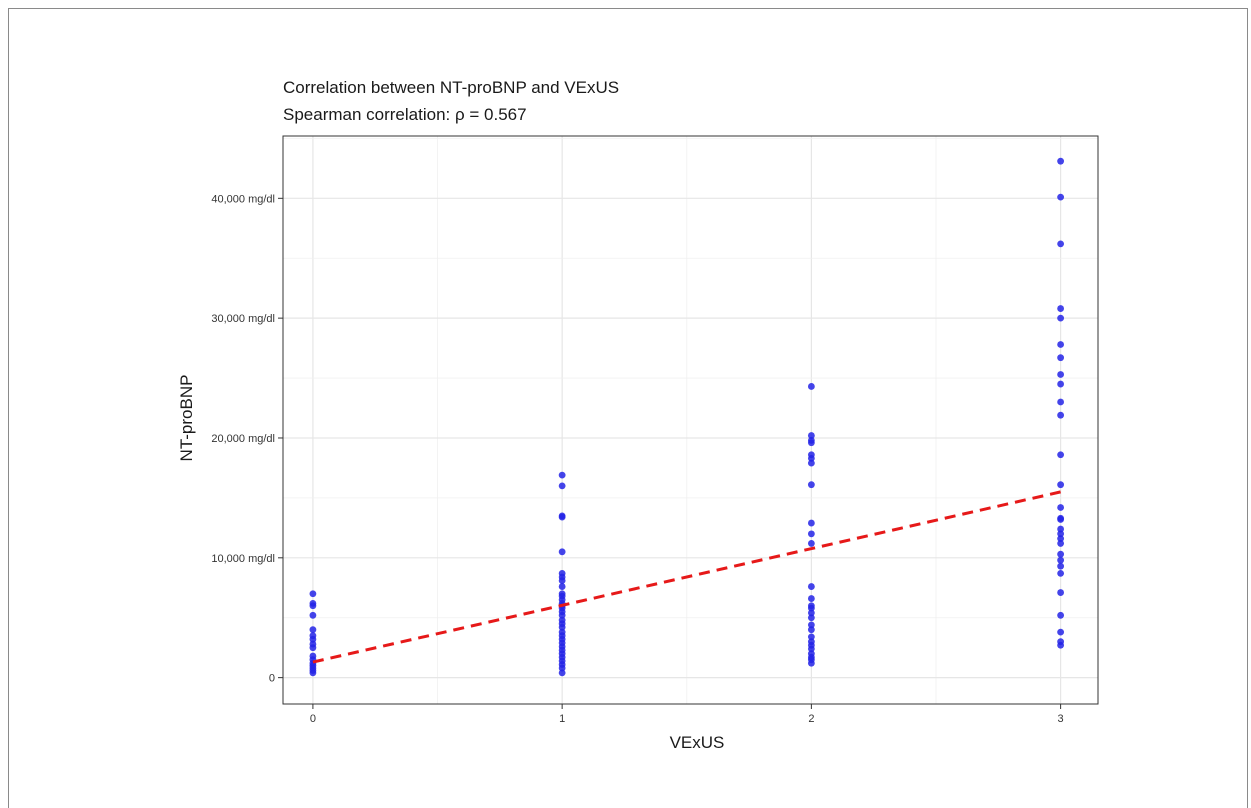  What do you see at coordinates (272, 679) in the screenshot?
I see `y-tick-label: 0` at bounding box center [272, 679].